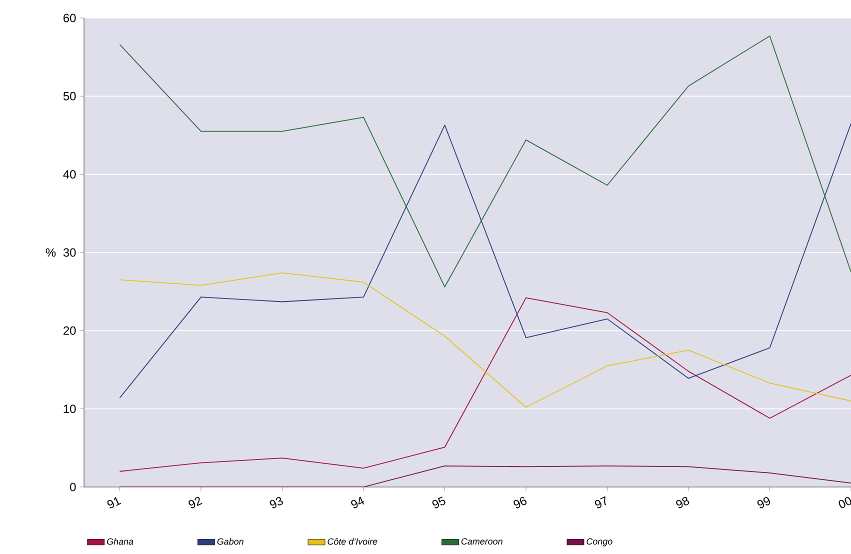  Describe the element at coordinates (69, 96) in the screenshot. I see `y-tick-label: 50` at that location.